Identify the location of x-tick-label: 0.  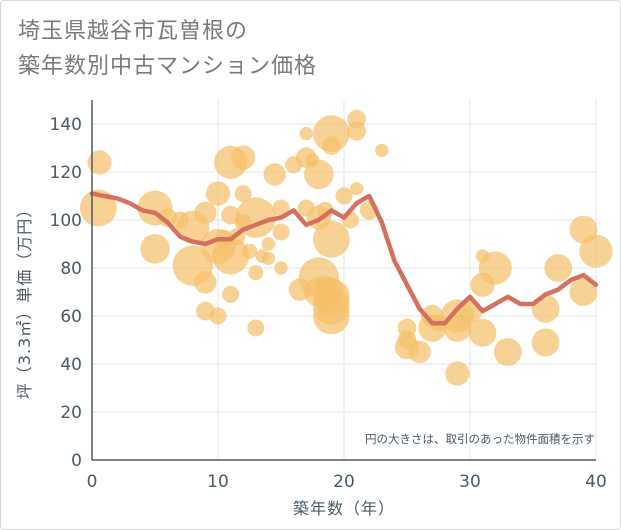
(92, 482).